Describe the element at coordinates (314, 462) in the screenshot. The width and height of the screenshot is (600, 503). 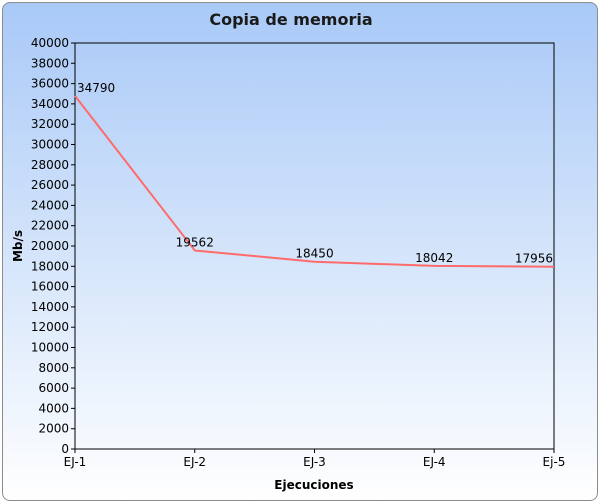
I see `x-tick-label: EJ-3` at that location.